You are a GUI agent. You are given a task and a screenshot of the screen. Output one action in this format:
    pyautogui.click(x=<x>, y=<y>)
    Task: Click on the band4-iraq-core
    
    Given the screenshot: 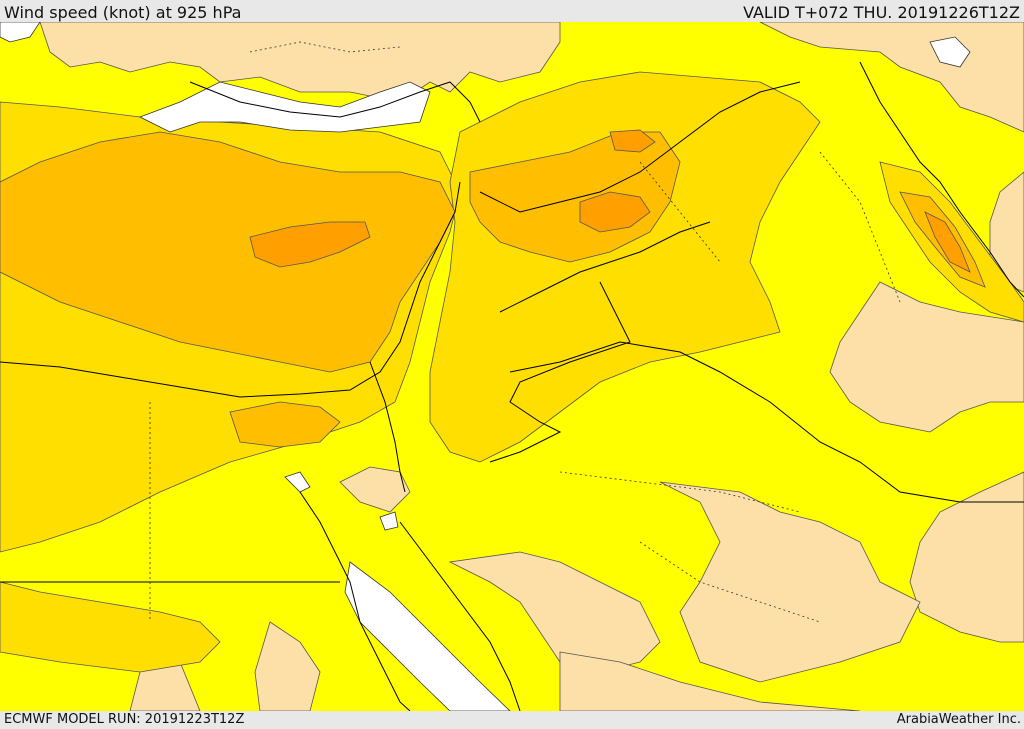 What is the action you would take?
    pyautogui.click(x=615, y=212)
    